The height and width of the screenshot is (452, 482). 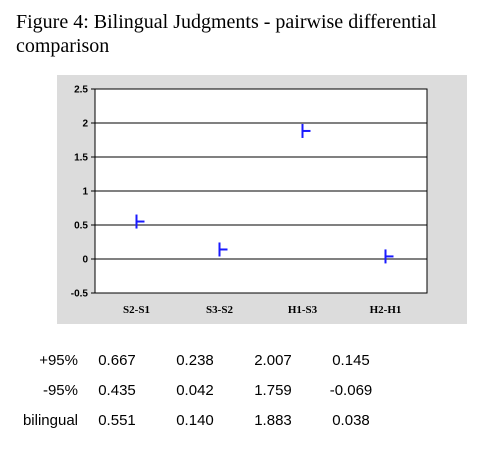 I want to click on table-cell: 0.042, so click(x=195, y=390).